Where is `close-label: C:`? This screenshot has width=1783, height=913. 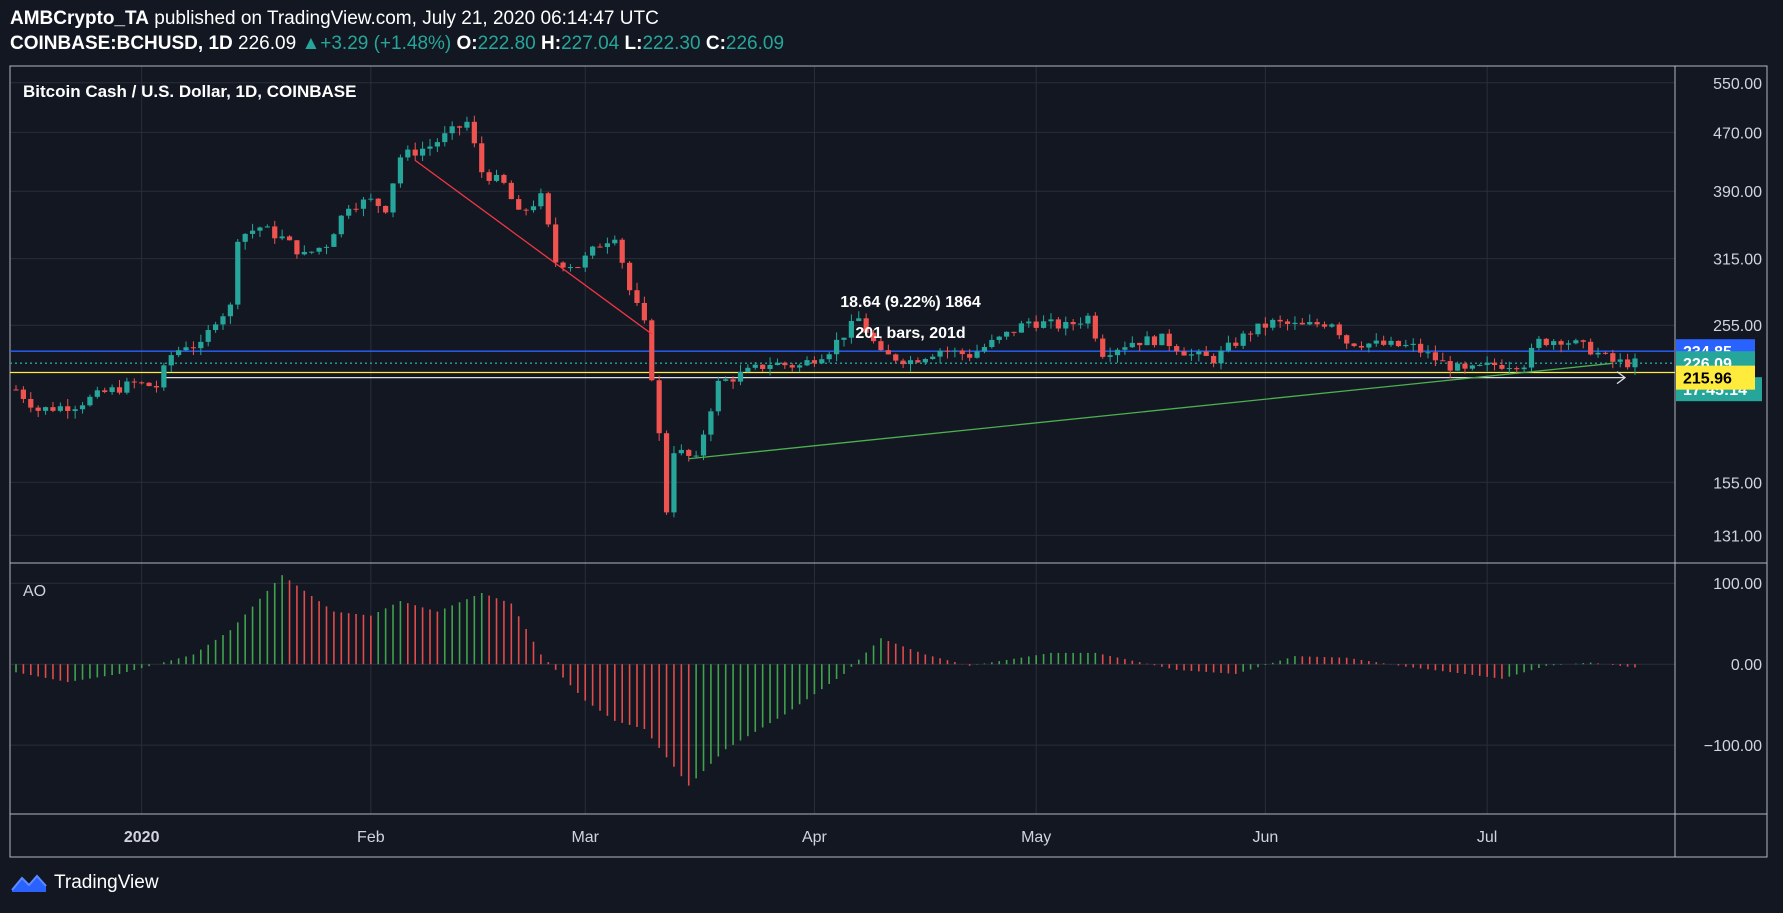
close-label: C: is located at coordinates (715, 43).